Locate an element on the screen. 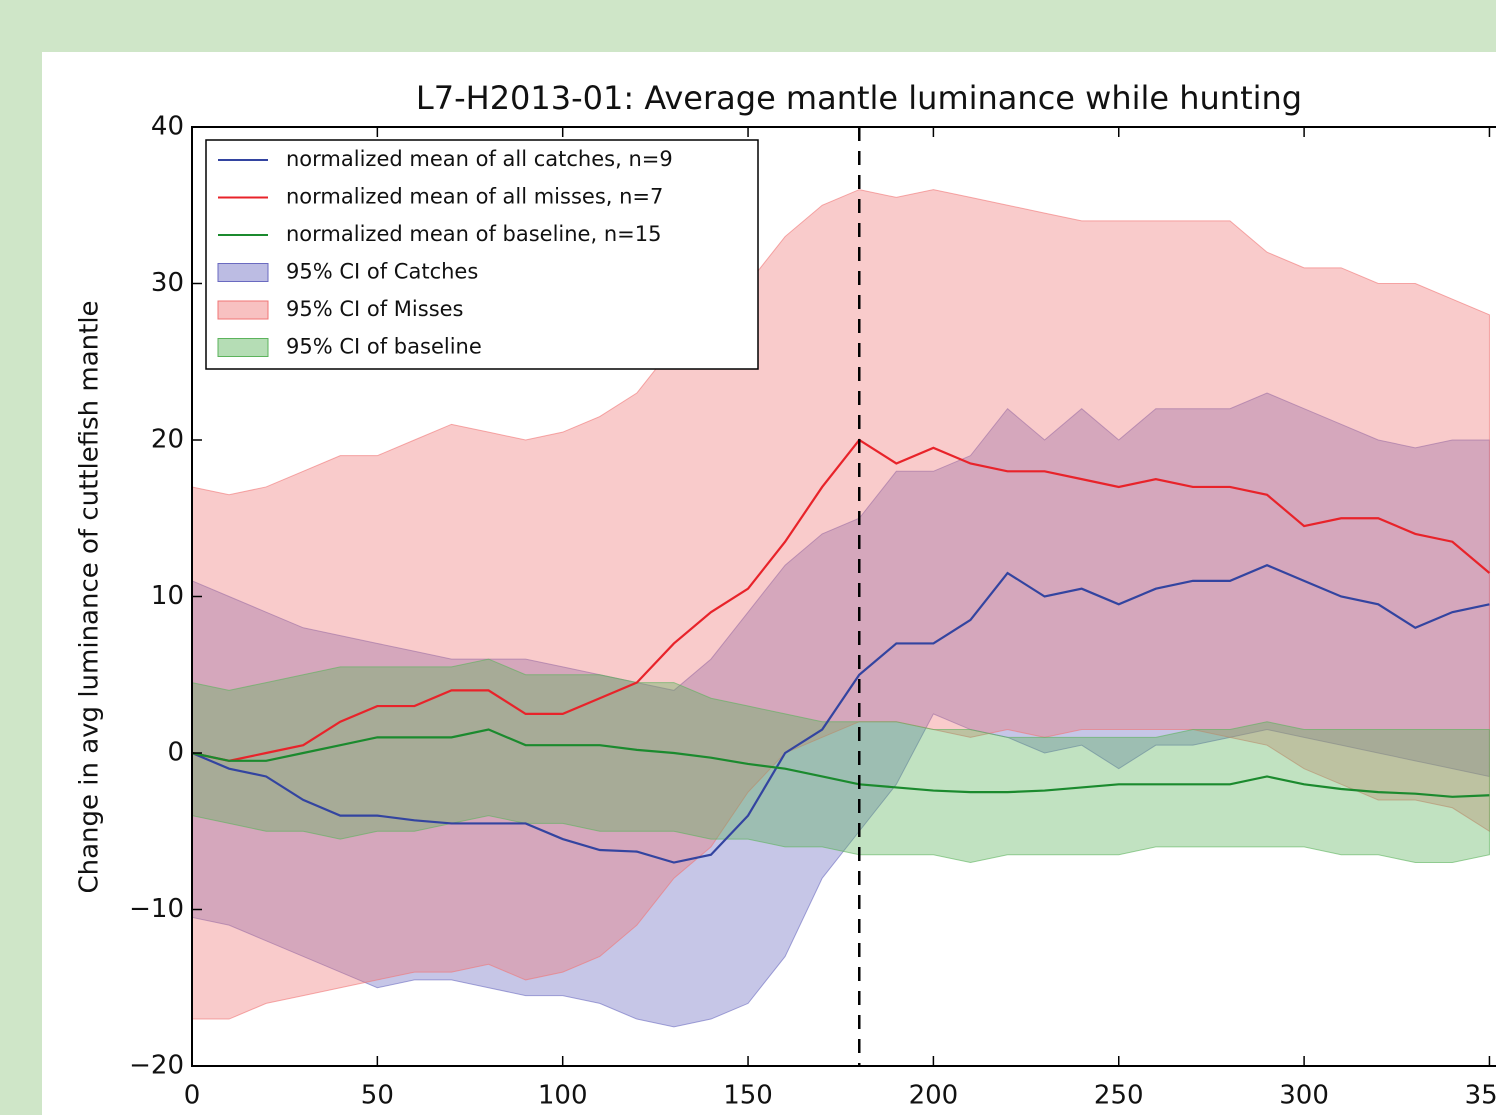  y-tick-label: 20 is located at coordinates (167, 440).